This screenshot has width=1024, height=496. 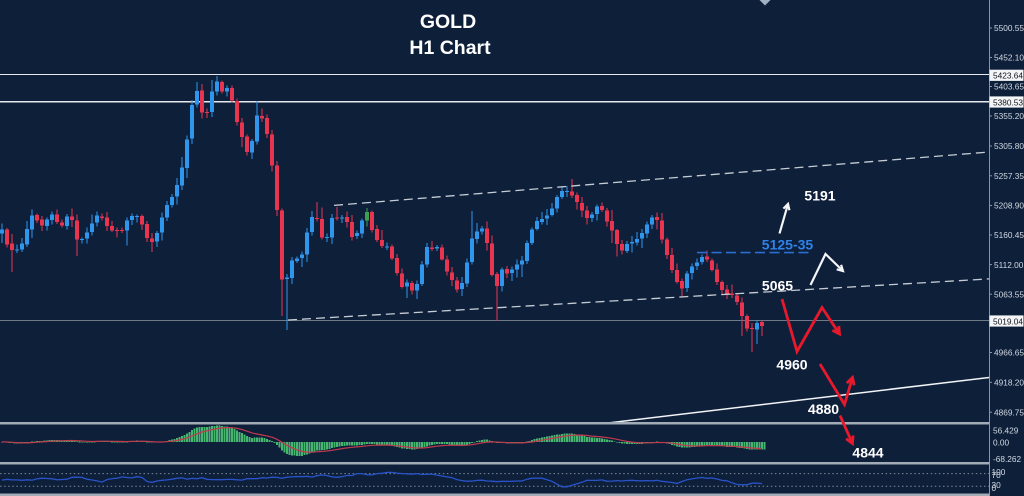 I want to click on svg-text: 5065, so click(x=777, y=286).